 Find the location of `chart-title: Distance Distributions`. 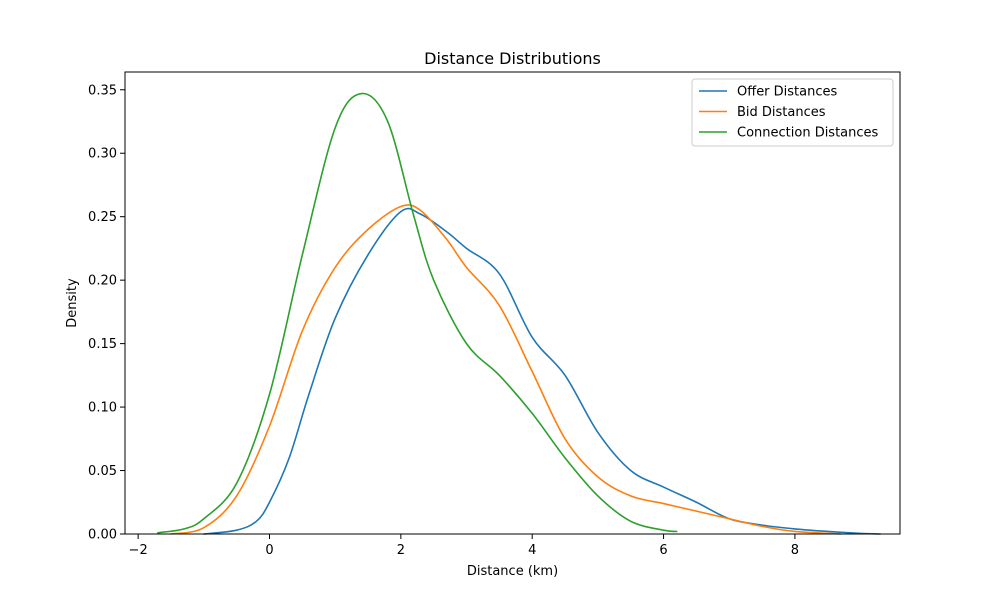

chart-title: Distance Distributions is located at coordinates (512, 58).